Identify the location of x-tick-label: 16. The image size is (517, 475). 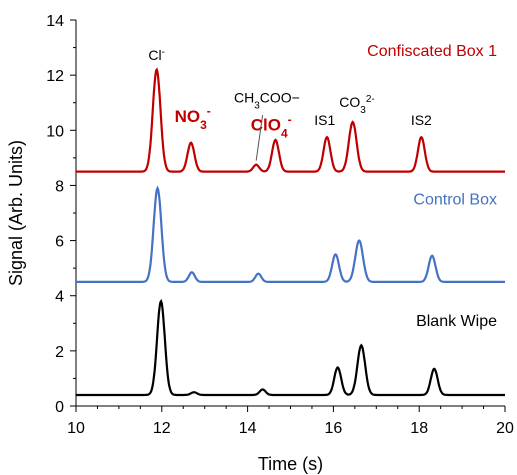
(334, 428).